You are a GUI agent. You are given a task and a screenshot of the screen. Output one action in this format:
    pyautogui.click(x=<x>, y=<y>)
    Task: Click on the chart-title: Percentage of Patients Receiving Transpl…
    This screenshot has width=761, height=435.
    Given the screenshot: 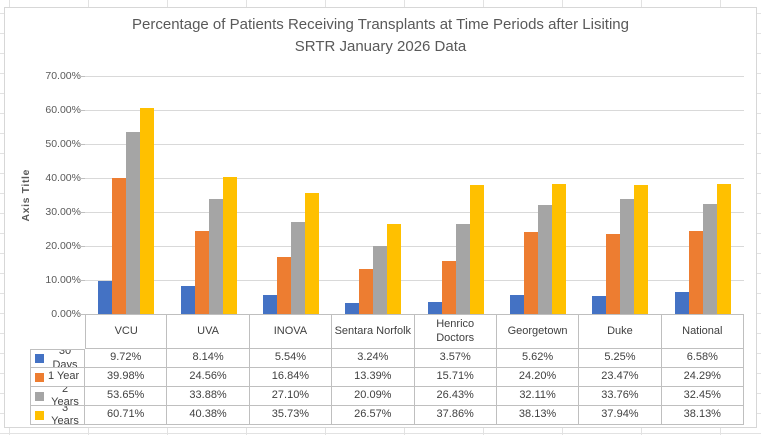 What is the action you would take?
    pyautogui.click(x=380, y=36)
    